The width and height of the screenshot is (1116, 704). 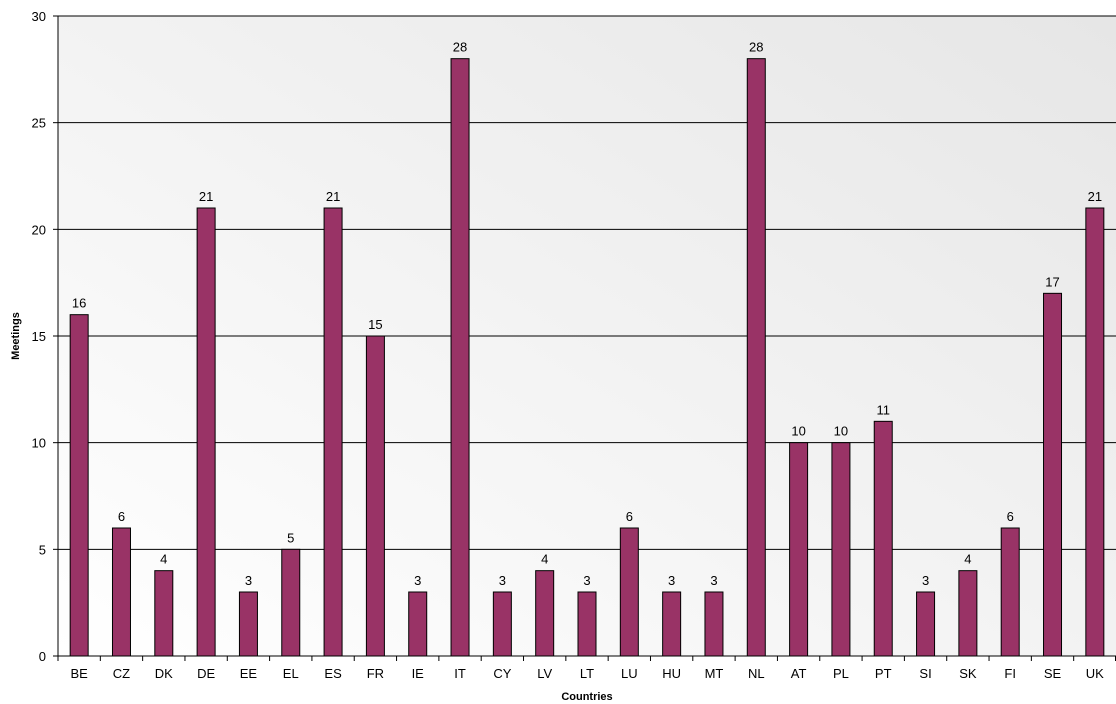 I want to click on bar-mt, so click(x=714, y=624).